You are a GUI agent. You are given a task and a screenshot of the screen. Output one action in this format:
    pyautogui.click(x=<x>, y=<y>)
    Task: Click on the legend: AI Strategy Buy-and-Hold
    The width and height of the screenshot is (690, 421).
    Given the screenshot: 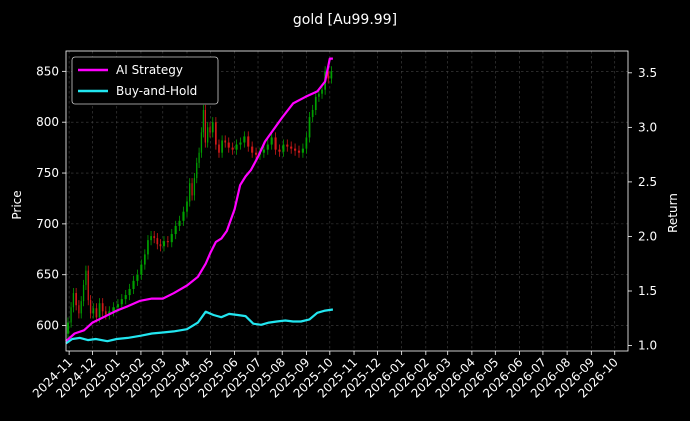 What is the action you would take?
    pyautogui.click(x=145, y=80)
    